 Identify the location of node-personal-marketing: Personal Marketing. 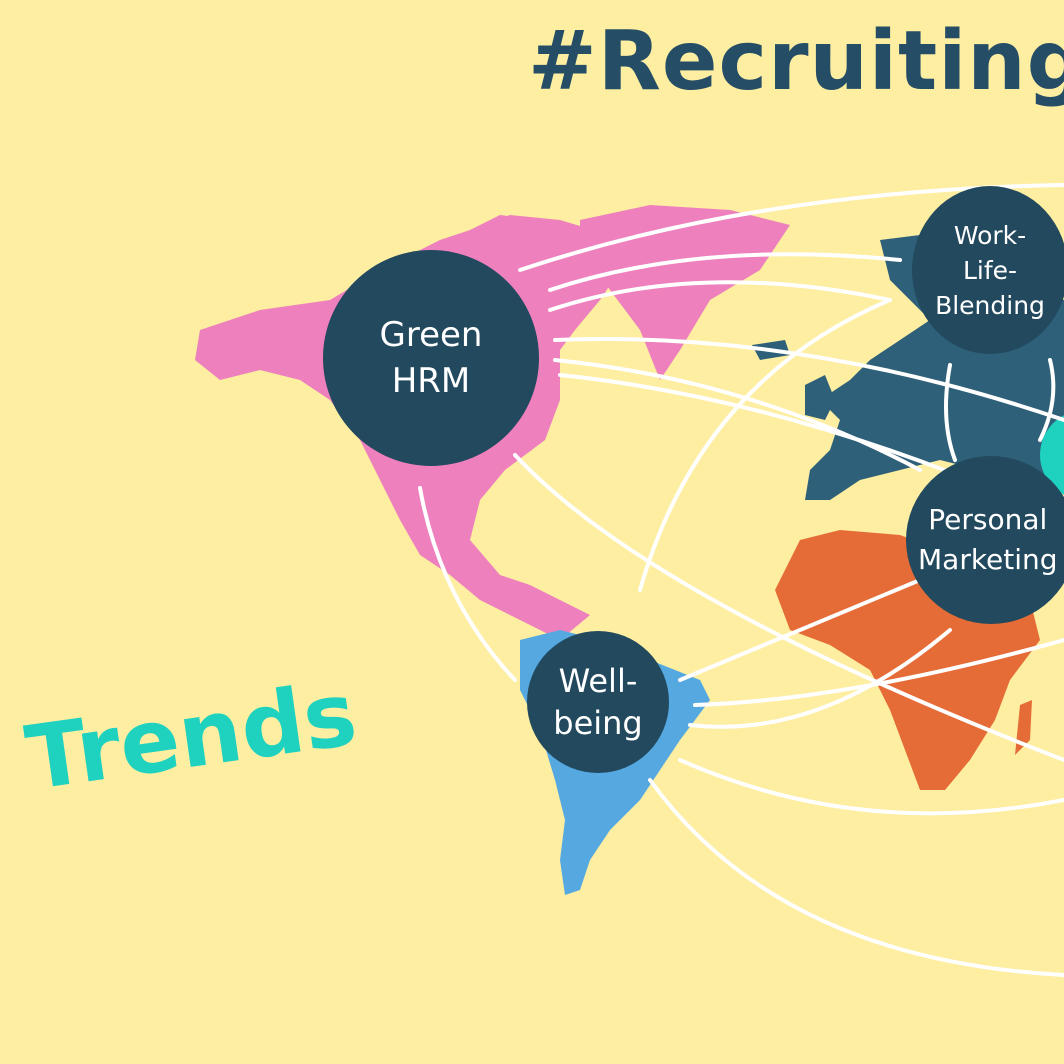
(985, 540).